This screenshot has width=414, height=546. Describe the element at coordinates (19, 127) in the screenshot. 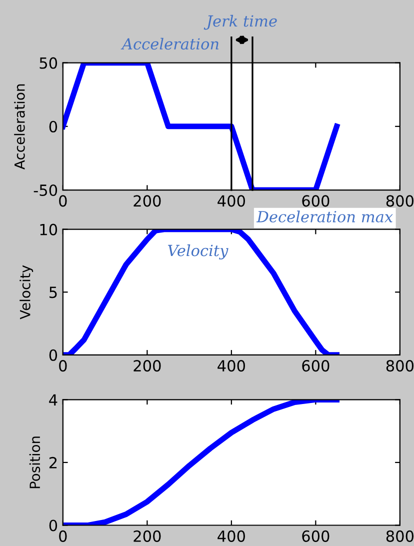

I see `y-axis-title: Acceleration` at that location.